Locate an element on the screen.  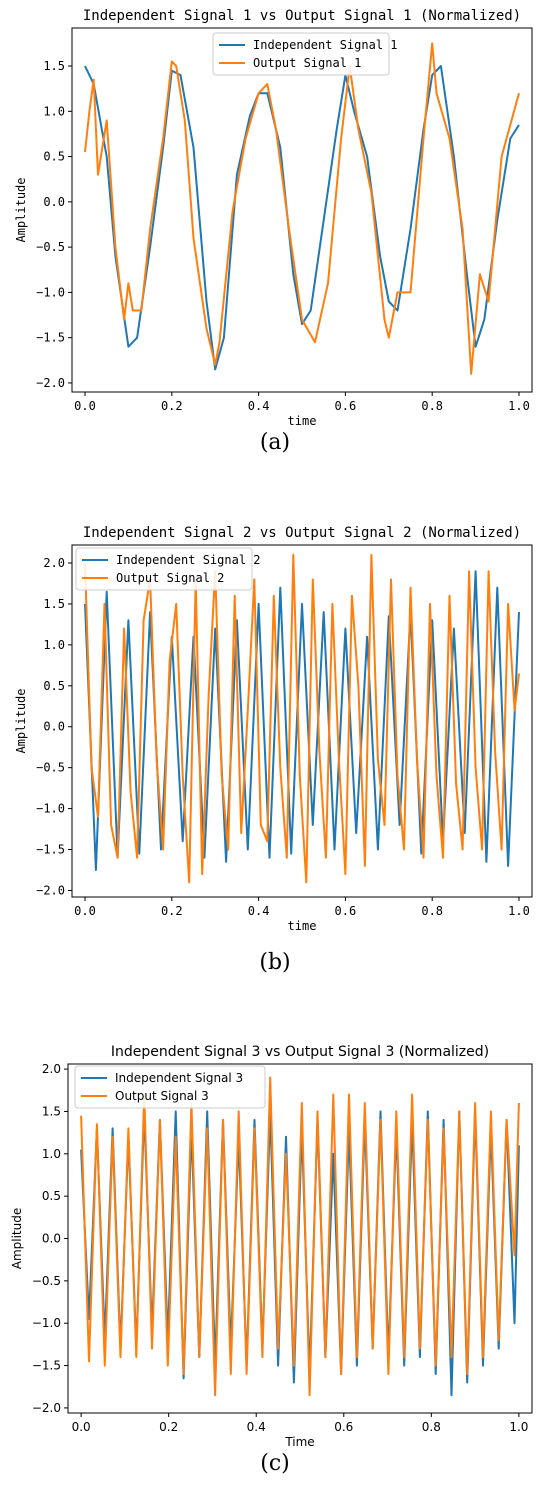
legend-label-b-1: Independent Signal 2 is located at coordinates (188, 560).